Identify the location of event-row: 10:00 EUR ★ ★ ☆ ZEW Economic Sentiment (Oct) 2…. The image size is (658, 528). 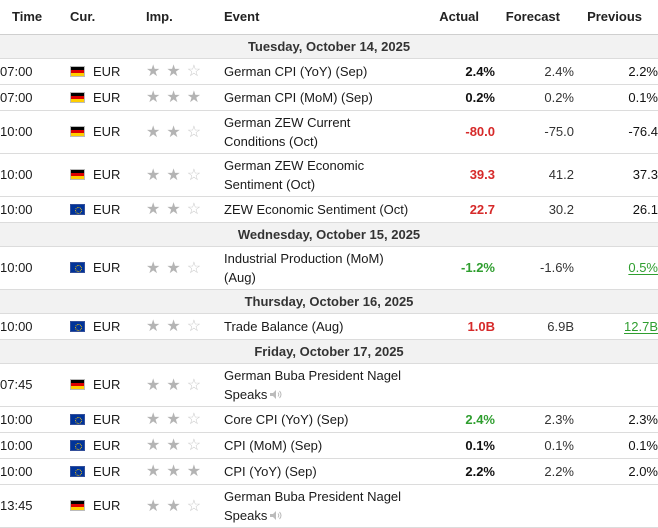
(329, 209).